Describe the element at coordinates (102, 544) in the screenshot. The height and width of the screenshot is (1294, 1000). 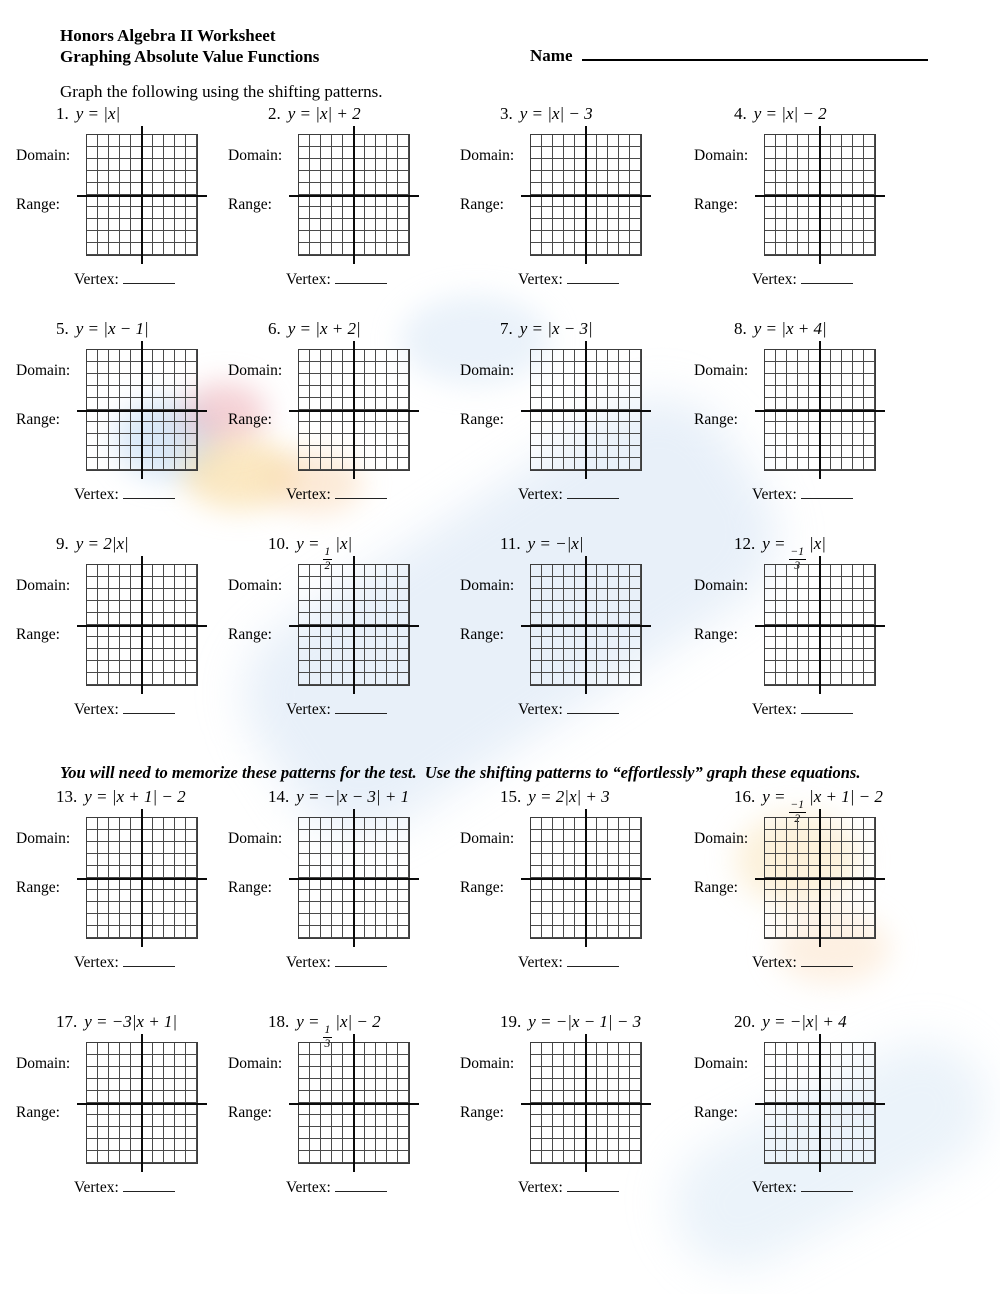
I see `equation-pre: y = 2|x|` at that location.